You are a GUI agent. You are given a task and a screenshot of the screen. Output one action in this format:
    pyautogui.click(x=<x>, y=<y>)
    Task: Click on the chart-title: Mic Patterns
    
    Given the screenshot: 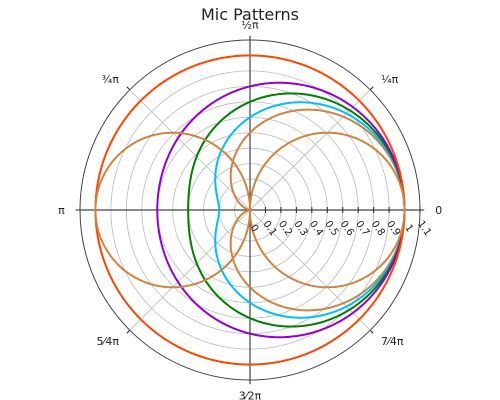 What is the action you would take?
    pyautogui.click(x=250, y=14)
    